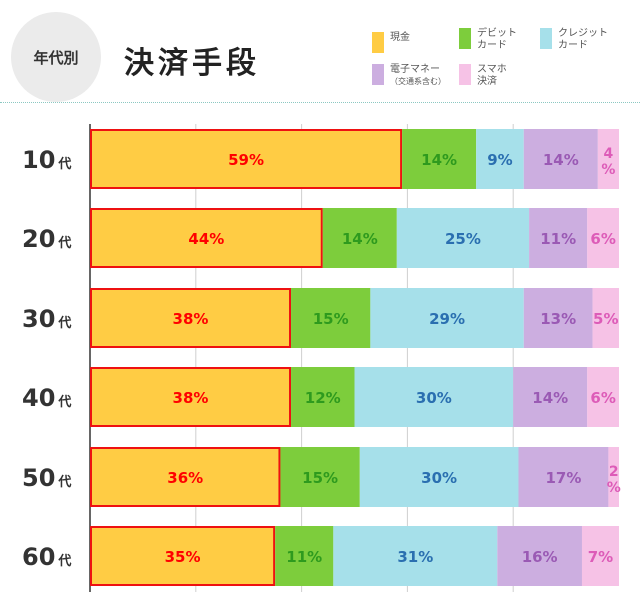 The height and width of the screenshot is (608, 640). I want to click on data-label: 59%, so click(246, 160).